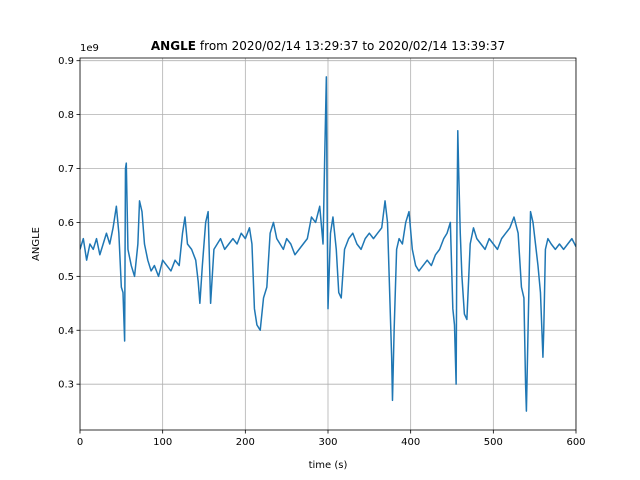  Describe the element at coordinates (66, 385) in the screenshot. I see `y-tick-label: 0.3` at that location.